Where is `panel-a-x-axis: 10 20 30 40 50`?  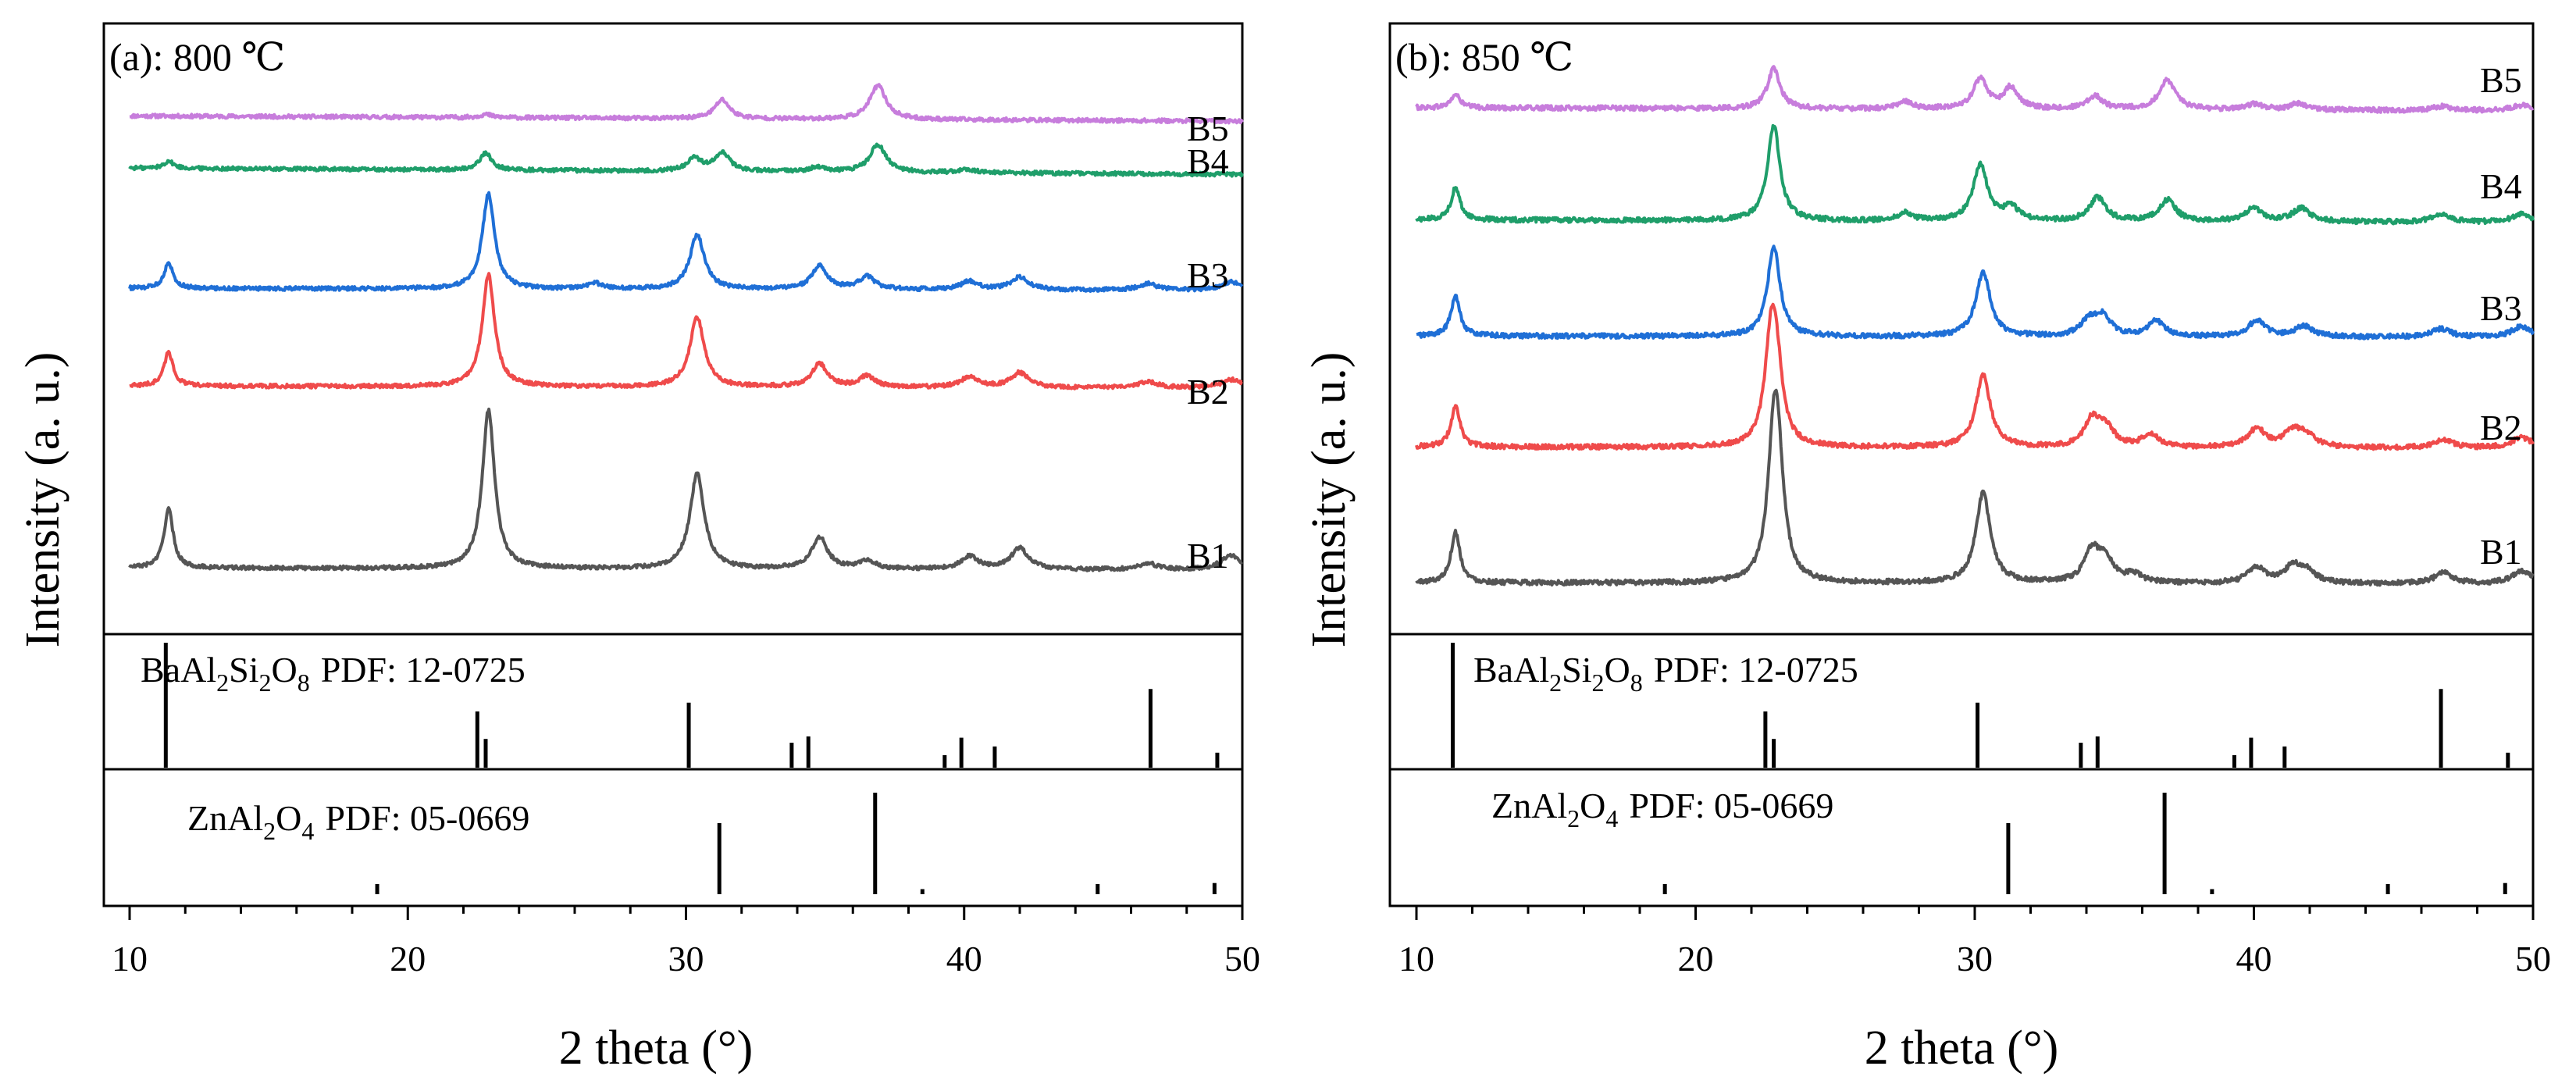
panel-a-x-axis: 10 20 30 40 50 is located at coordinates (686, 942).